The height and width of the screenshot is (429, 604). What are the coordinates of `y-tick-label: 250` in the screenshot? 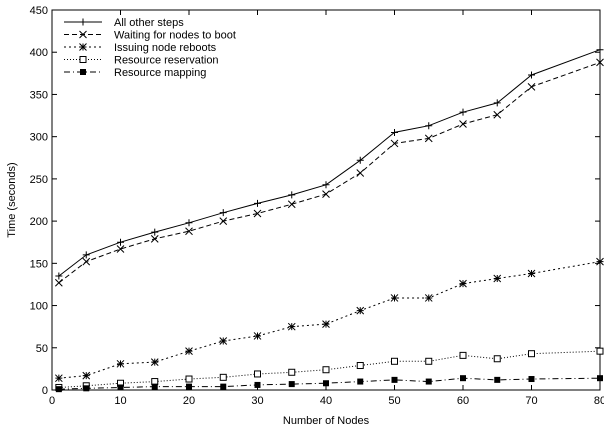 It's located at (39, 180).